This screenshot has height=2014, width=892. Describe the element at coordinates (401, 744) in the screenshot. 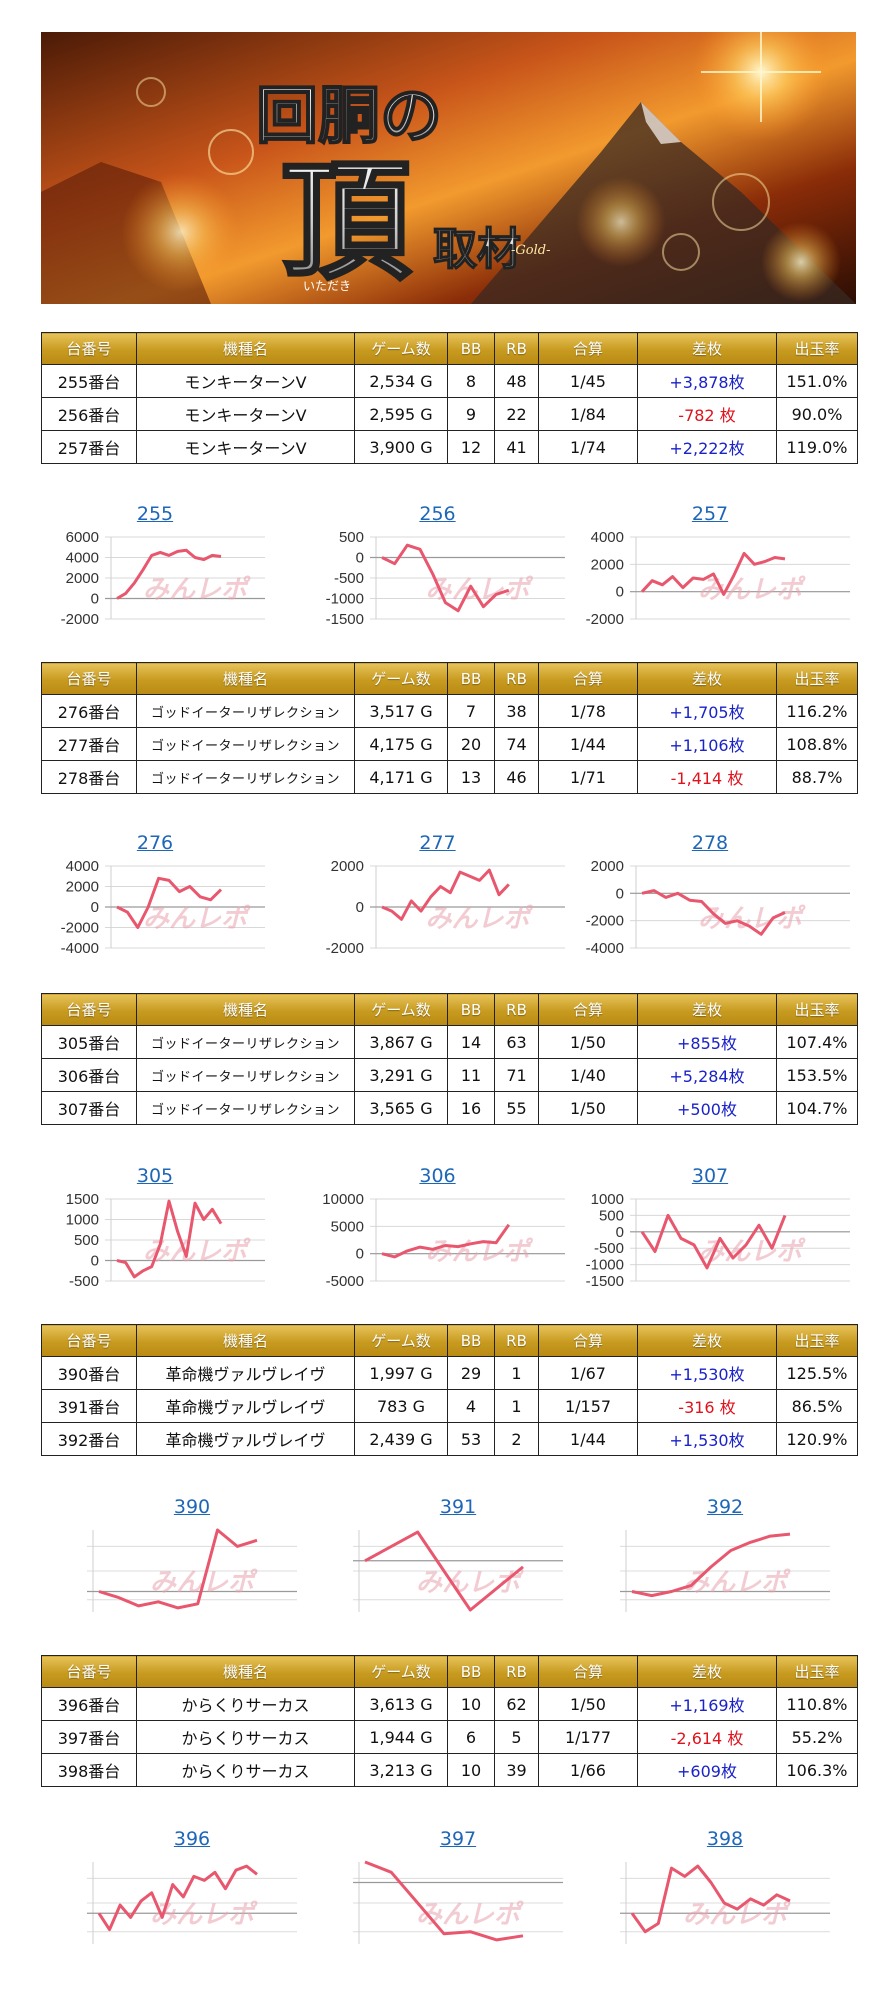

I see `cell-games: 4,175 G` at that location.